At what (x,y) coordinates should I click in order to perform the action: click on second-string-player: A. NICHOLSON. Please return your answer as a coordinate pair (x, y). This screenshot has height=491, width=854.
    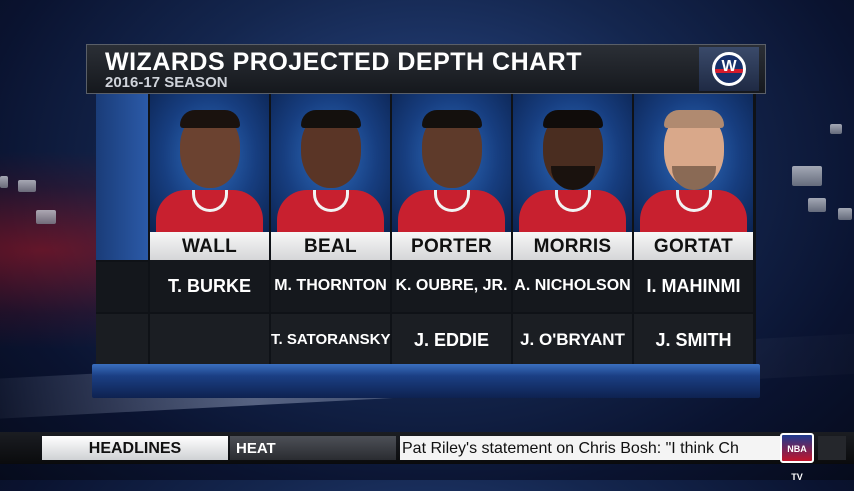
    Looking at the image, I should click on (572, 286).